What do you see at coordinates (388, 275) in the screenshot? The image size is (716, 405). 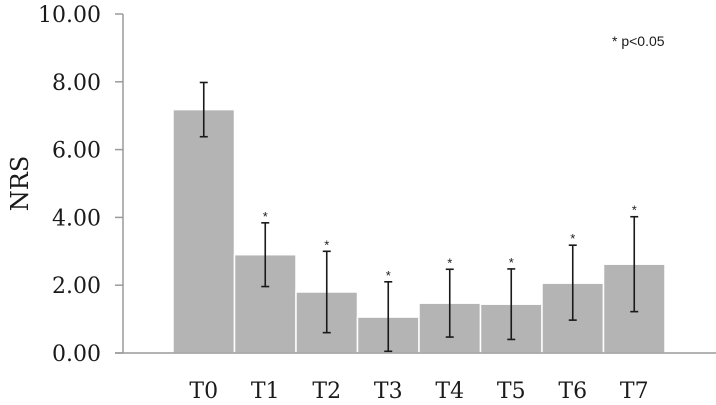 I see `significance-mark-t3: *` at bounding box center [388, 275].